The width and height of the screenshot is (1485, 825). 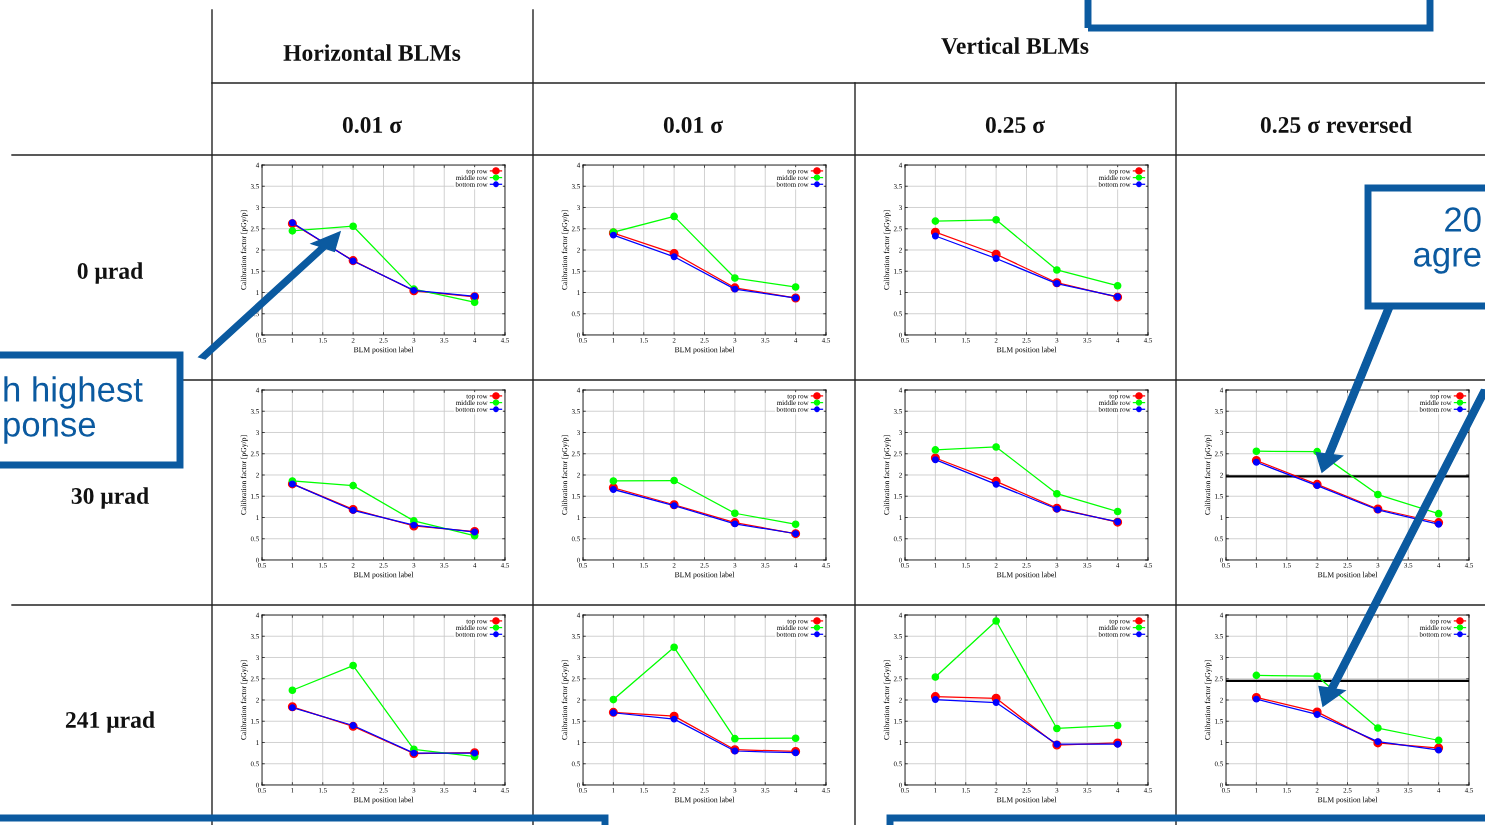 What do you see at coordinates (372, 52) in the screenshot?
I see `text: Horizontal BLMs` at bounding box center [372, 52].